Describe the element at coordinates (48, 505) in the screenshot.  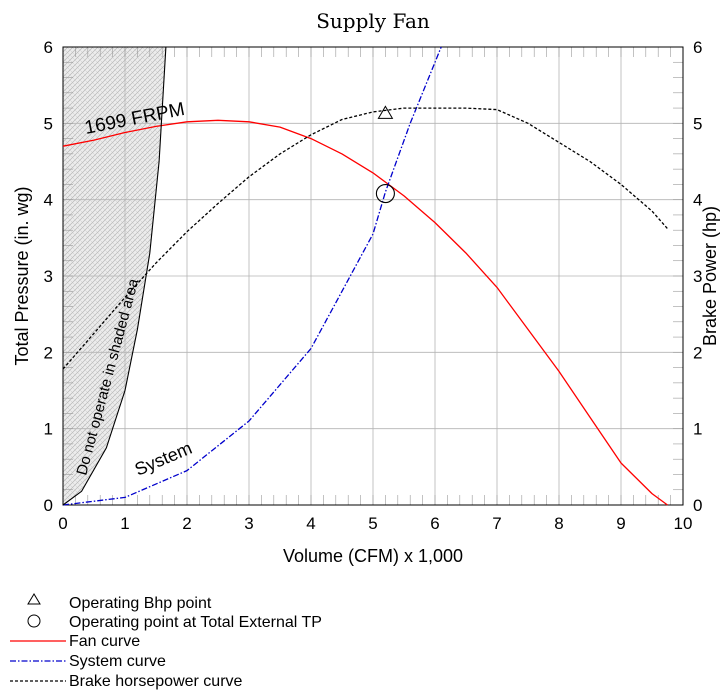
I see `y-tick-label: 0` at that location.